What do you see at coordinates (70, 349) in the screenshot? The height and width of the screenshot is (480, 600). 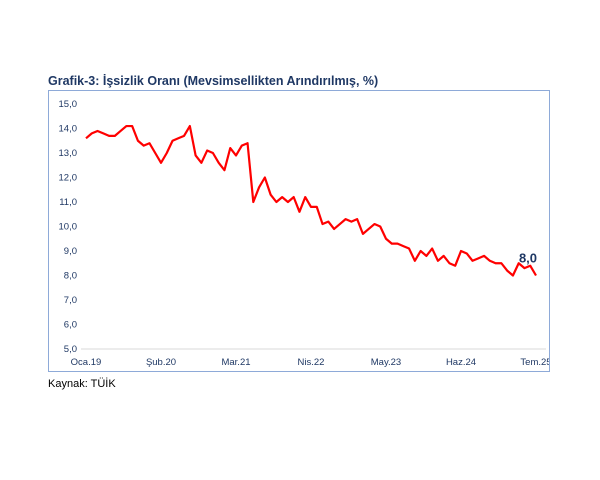 I see `y-tick-label: 5,0` at bounding box center [70, 349].